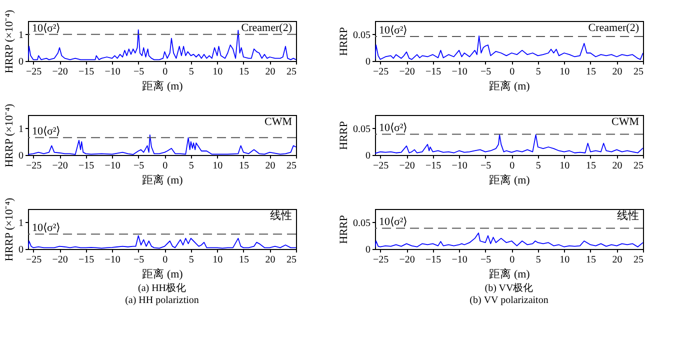 This screenshot has width=690, height=342. Describe the element at coordinates (509, 300) in the screenshot. I see `text: (b) VV polarizaiton` at that location.